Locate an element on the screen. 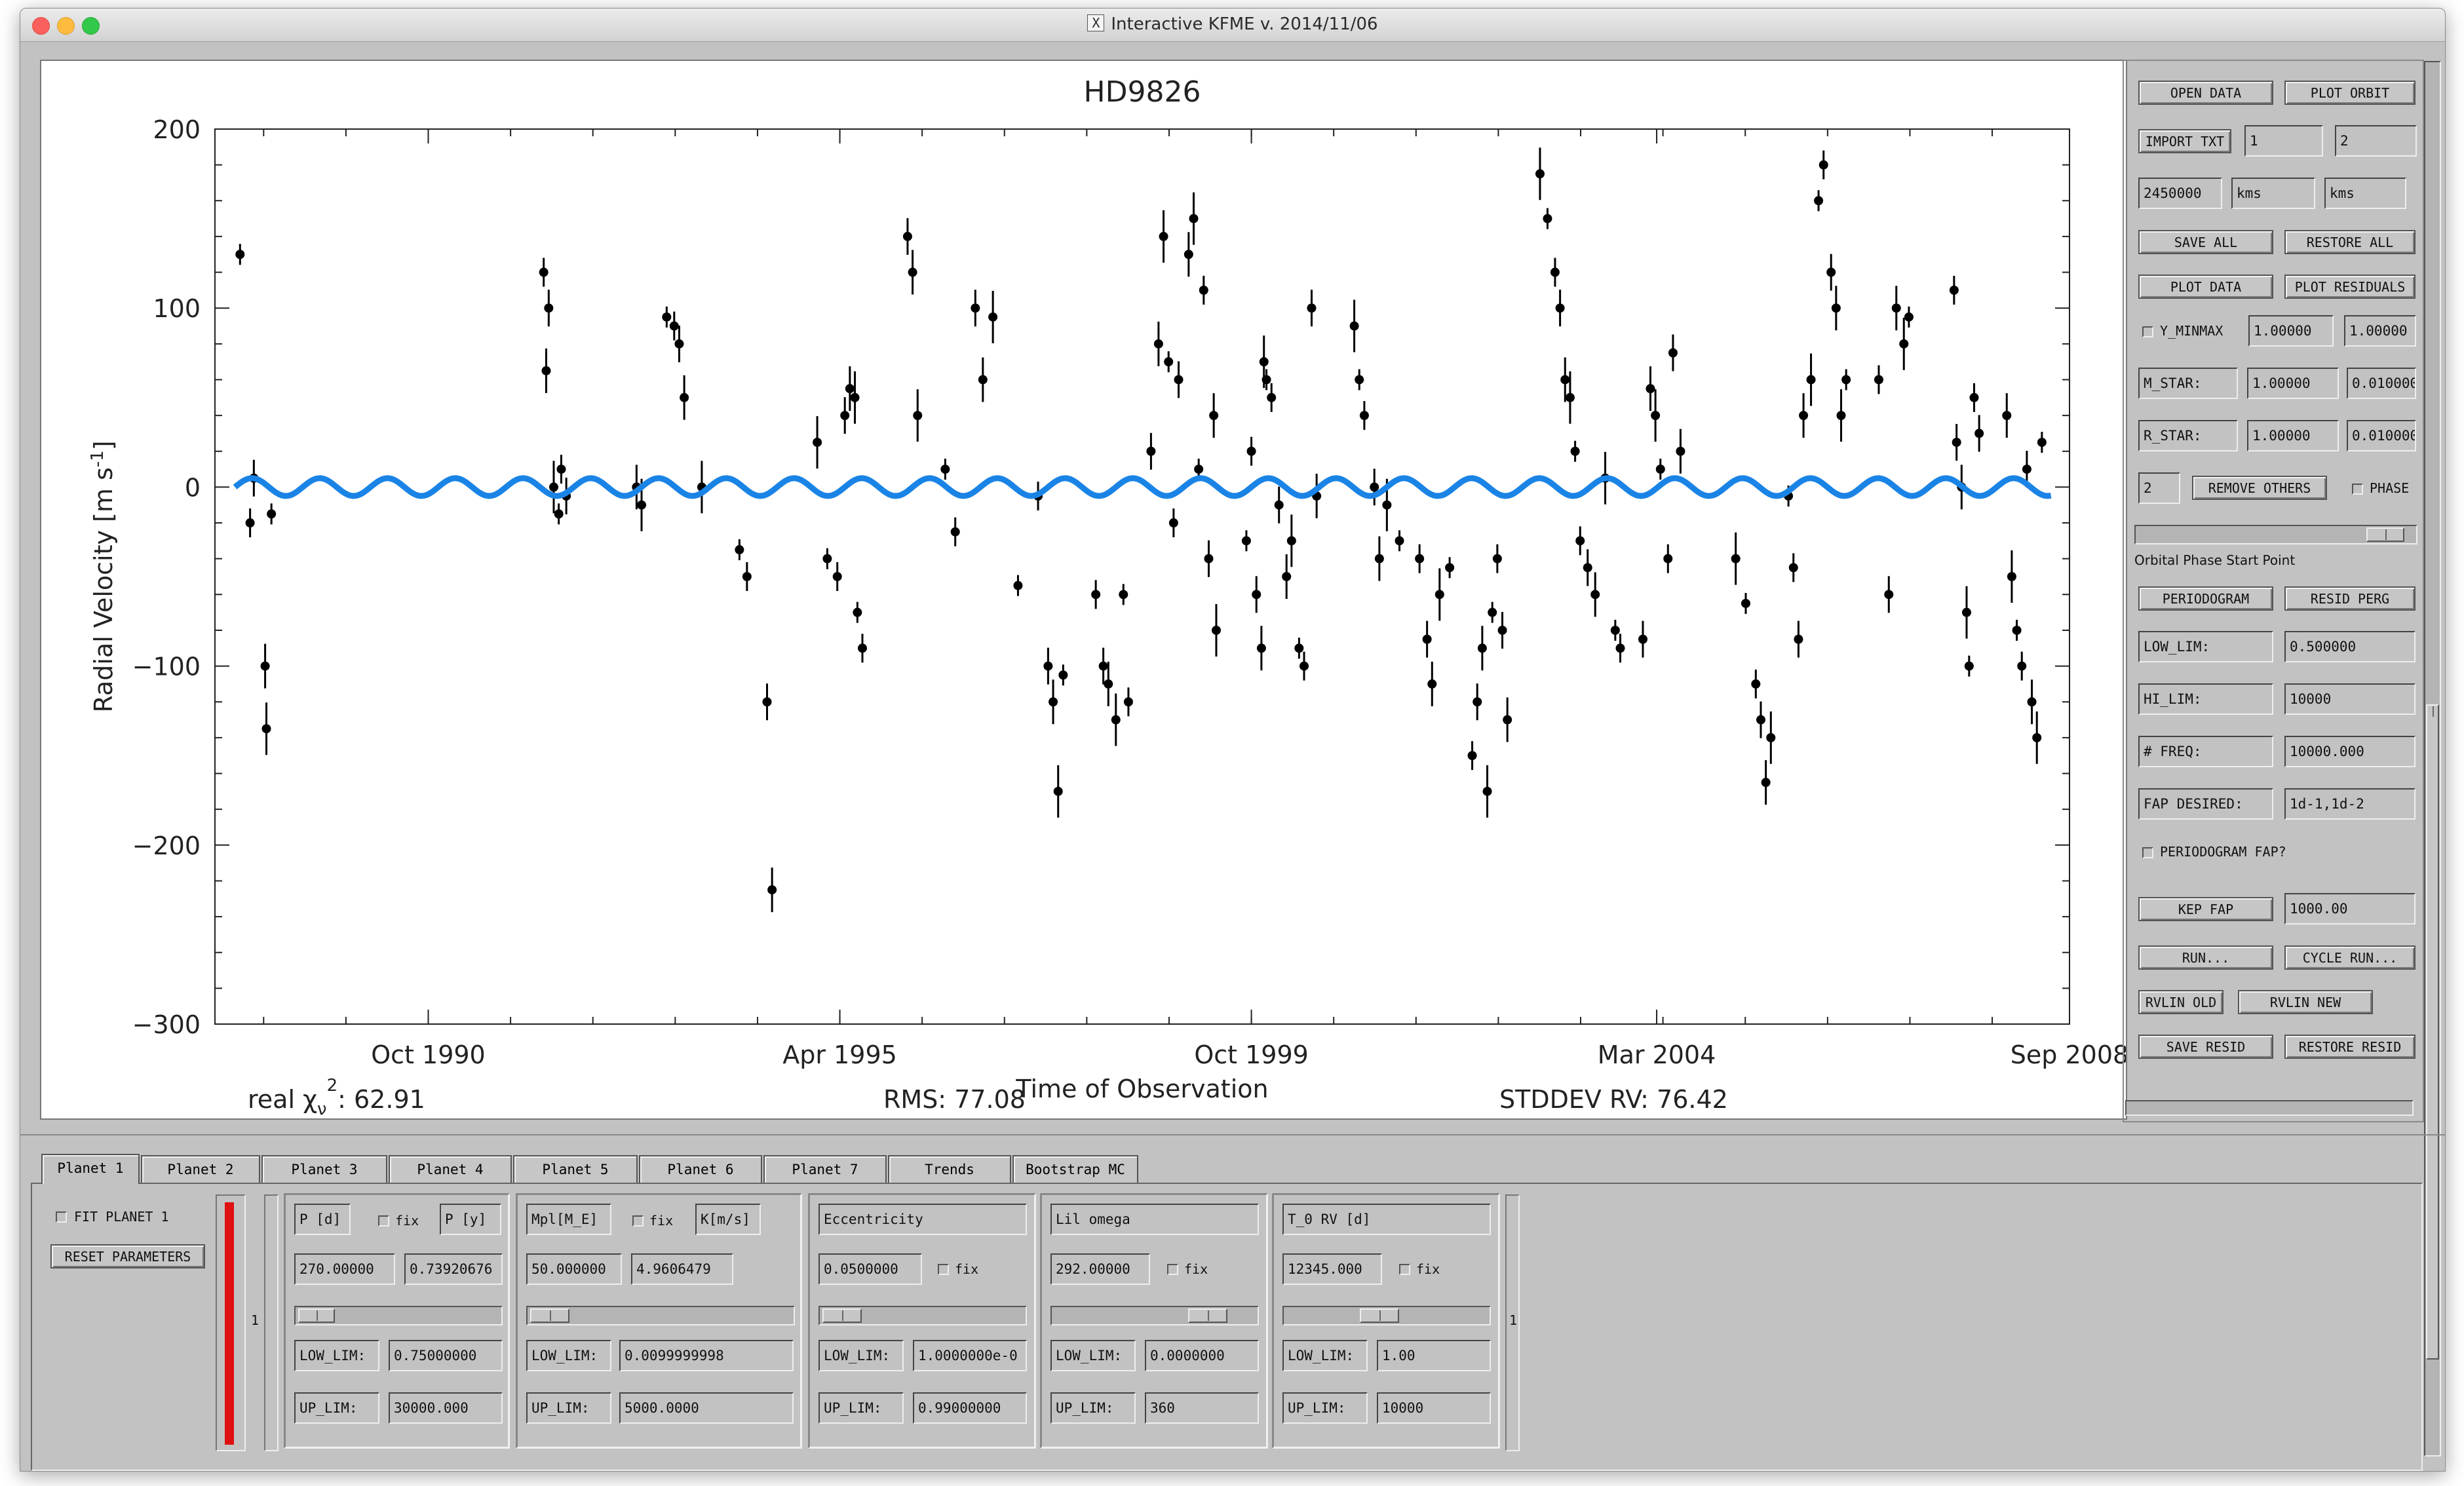 The image size is (2464, 1486). eccentricity-low-lim-field: 1.0000000e-0 is located at coordinates (970, 1355).